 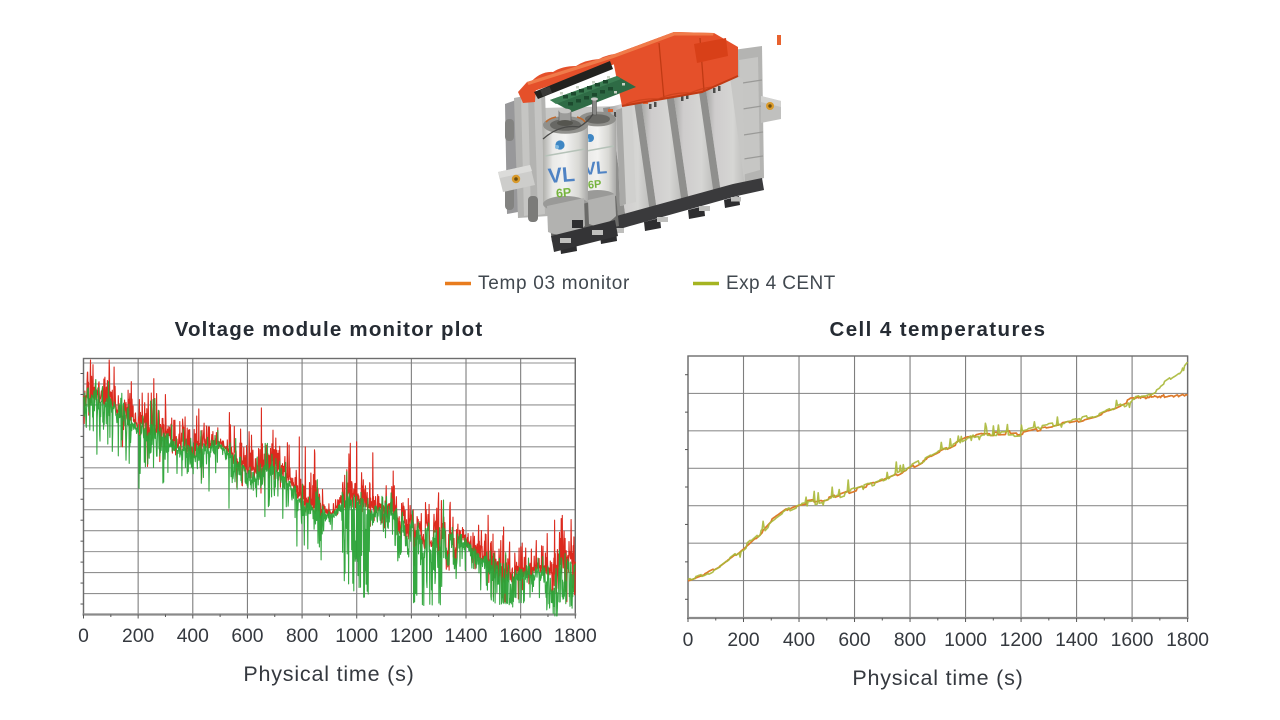 What do you see at coordinates (938, 329) in the screenshot?
I see `svg-text: Cell 4 temperatures` at bounding box center [938, 329].